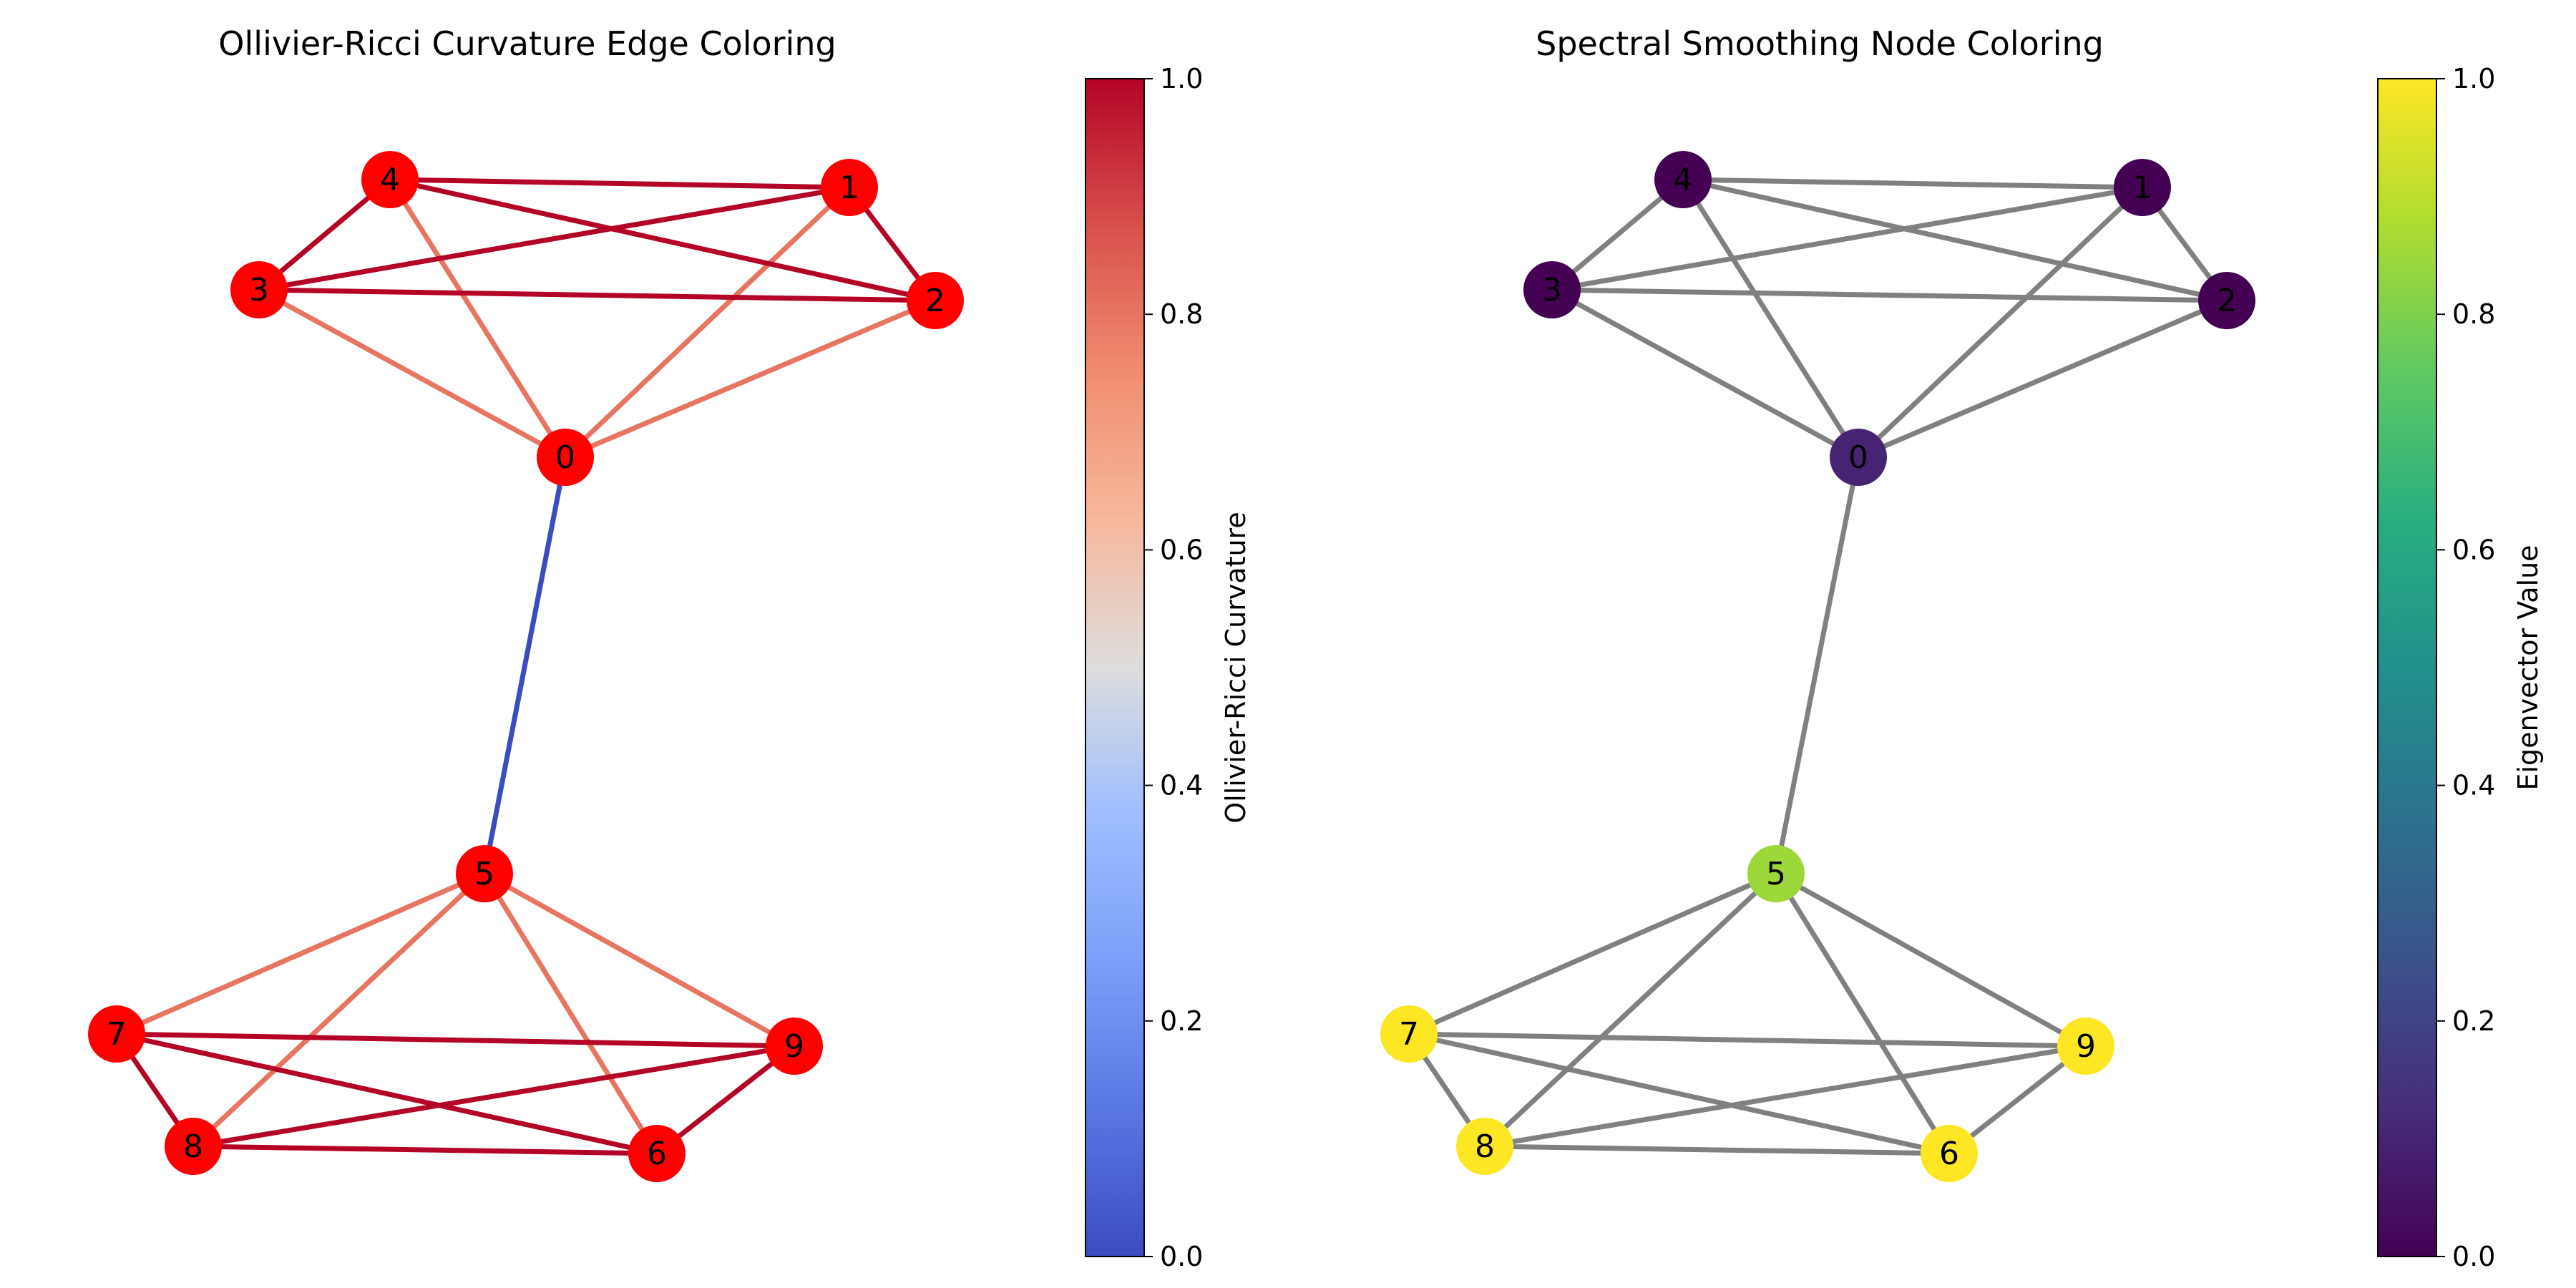 This screenshot has height=1288, width=2576. I want to click on spectral-colorbar-ticks: 0.0 0.2 0.4 0.6 0.8 1.0, so click(2465, 667).